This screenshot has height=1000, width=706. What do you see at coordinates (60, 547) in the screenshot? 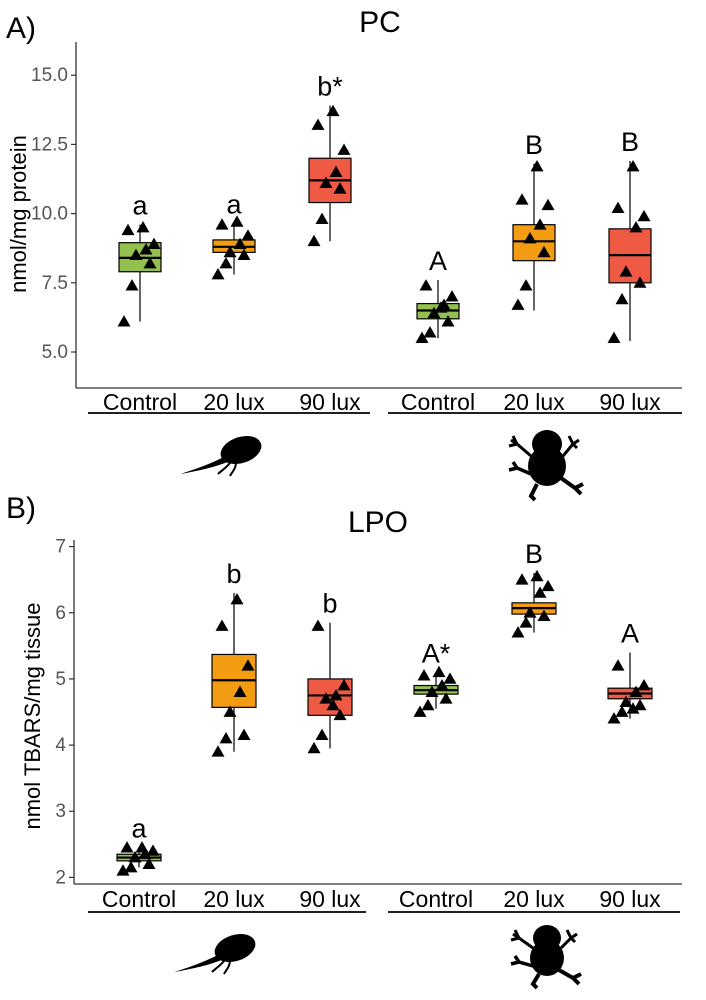
I see `panel-b-y-tick-label: 7` at bounding box center [60, 547].